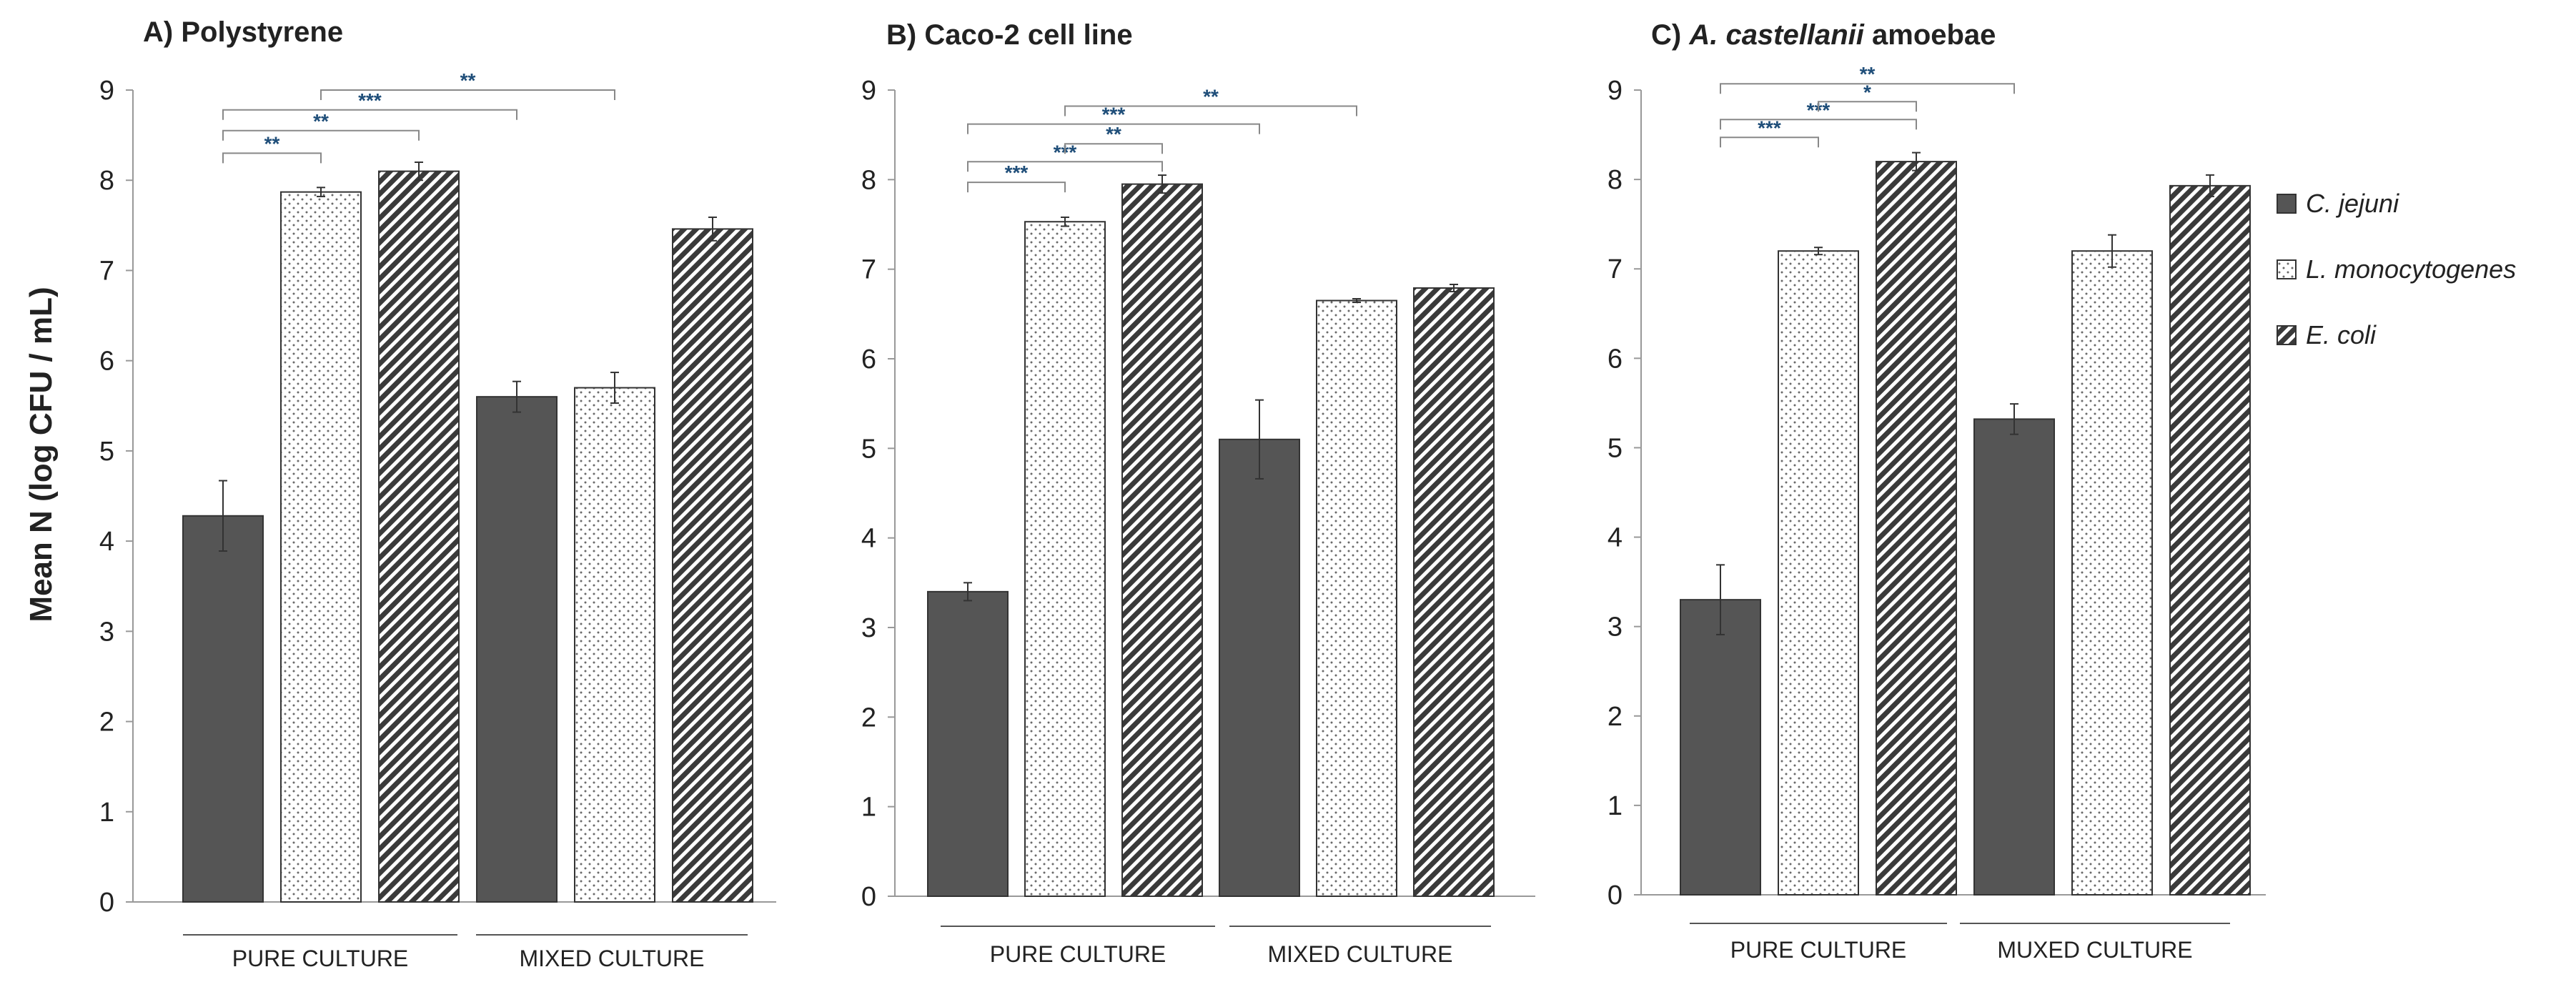  What do you see at coordinates (1670, 35) in the screenshot?
I see `panel-c-title-prefix: C)` at bounding box center [1670, 35].